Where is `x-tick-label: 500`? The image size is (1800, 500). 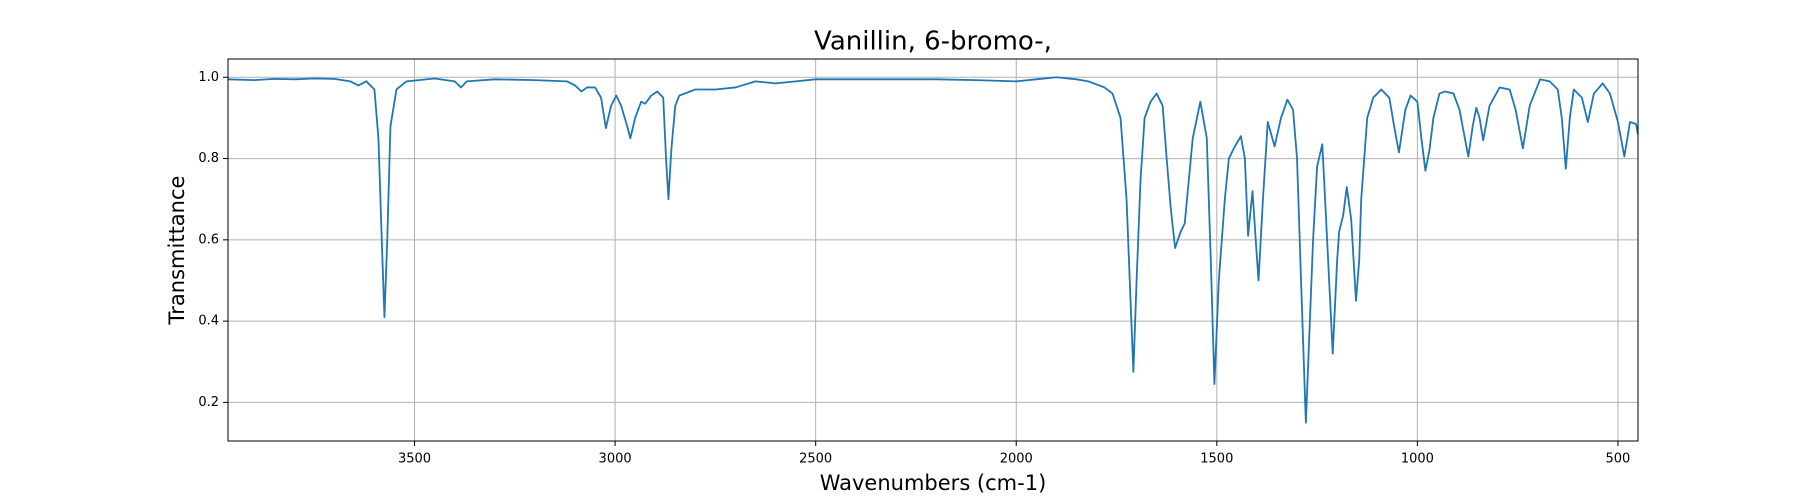
x-tick-label: 500 is located at coordinates (1618, 459).